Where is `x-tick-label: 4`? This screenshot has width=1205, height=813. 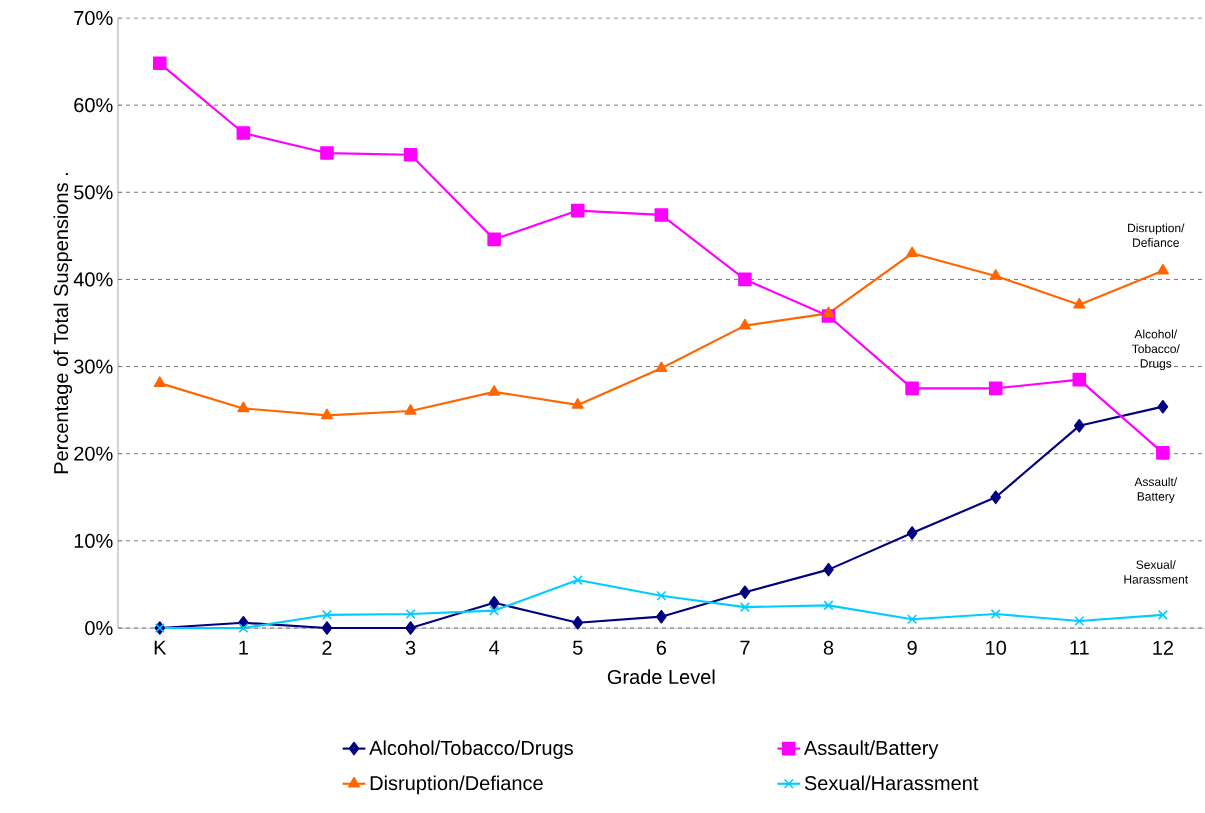 x-tick-label: 4 is located at coordinates (494, 647).